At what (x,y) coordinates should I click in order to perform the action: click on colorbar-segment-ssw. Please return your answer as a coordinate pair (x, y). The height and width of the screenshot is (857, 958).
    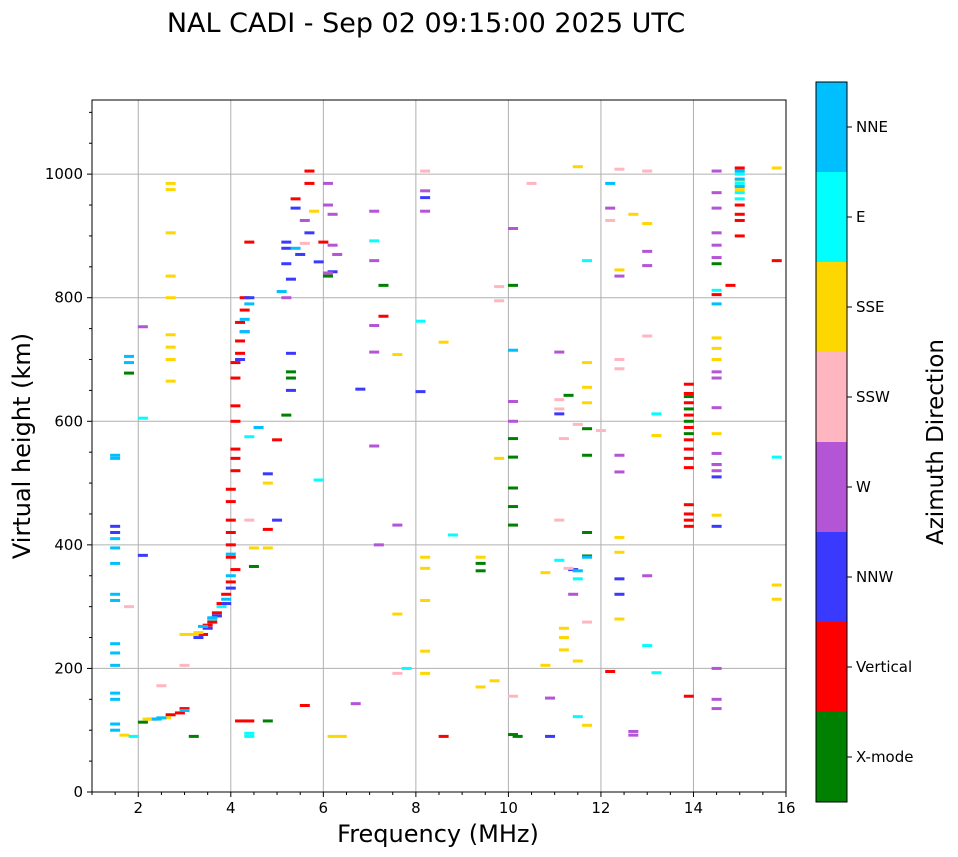
    Looking at the image, I should click on (831, 397).